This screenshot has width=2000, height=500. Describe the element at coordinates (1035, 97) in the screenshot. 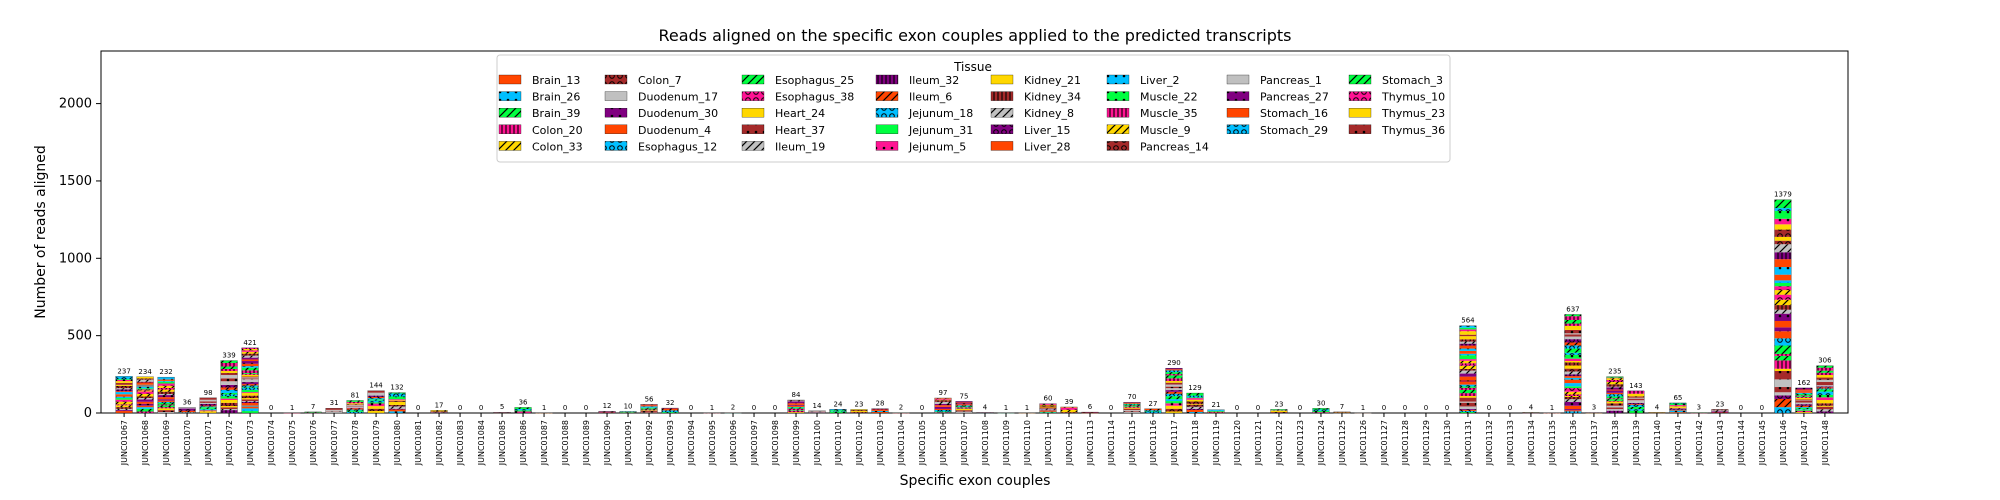

I see `legend-item-kidney-34: Kidney_34` at that location.